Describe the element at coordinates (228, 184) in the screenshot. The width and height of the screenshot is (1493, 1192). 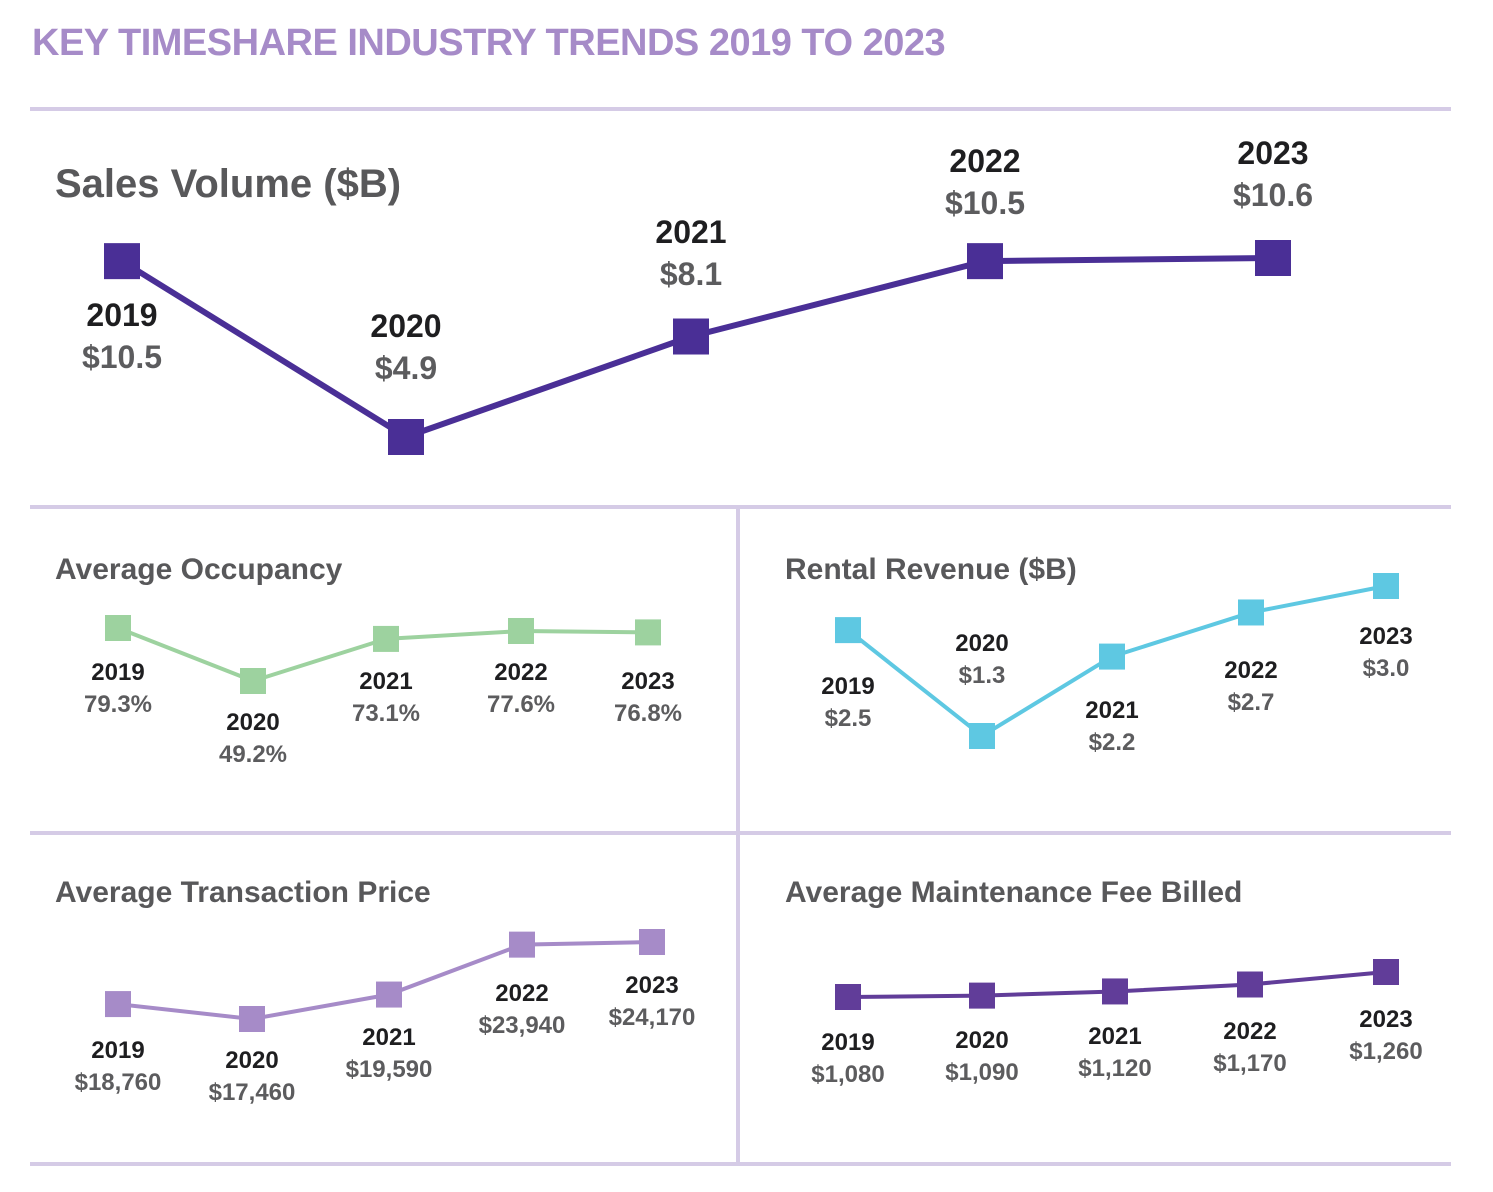
I see `sales-volume-title: Sales Volume ($B)` at that location.